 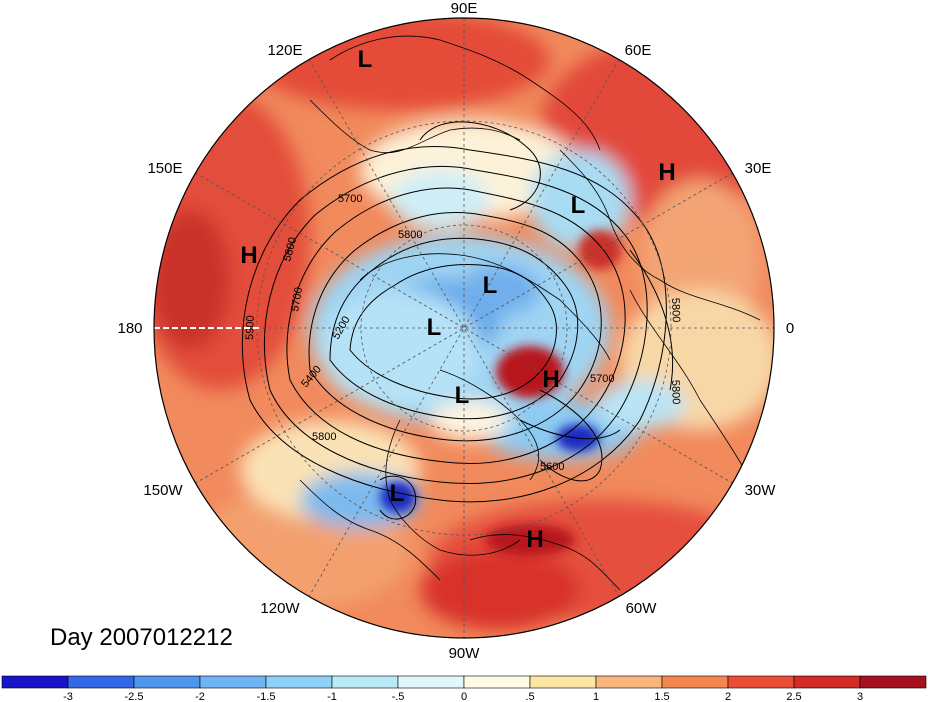 What do you see at coordinates (529, 696) in the screenshot?
I see `colorbar-tick-label: .5` at bounding box center [529, 696].